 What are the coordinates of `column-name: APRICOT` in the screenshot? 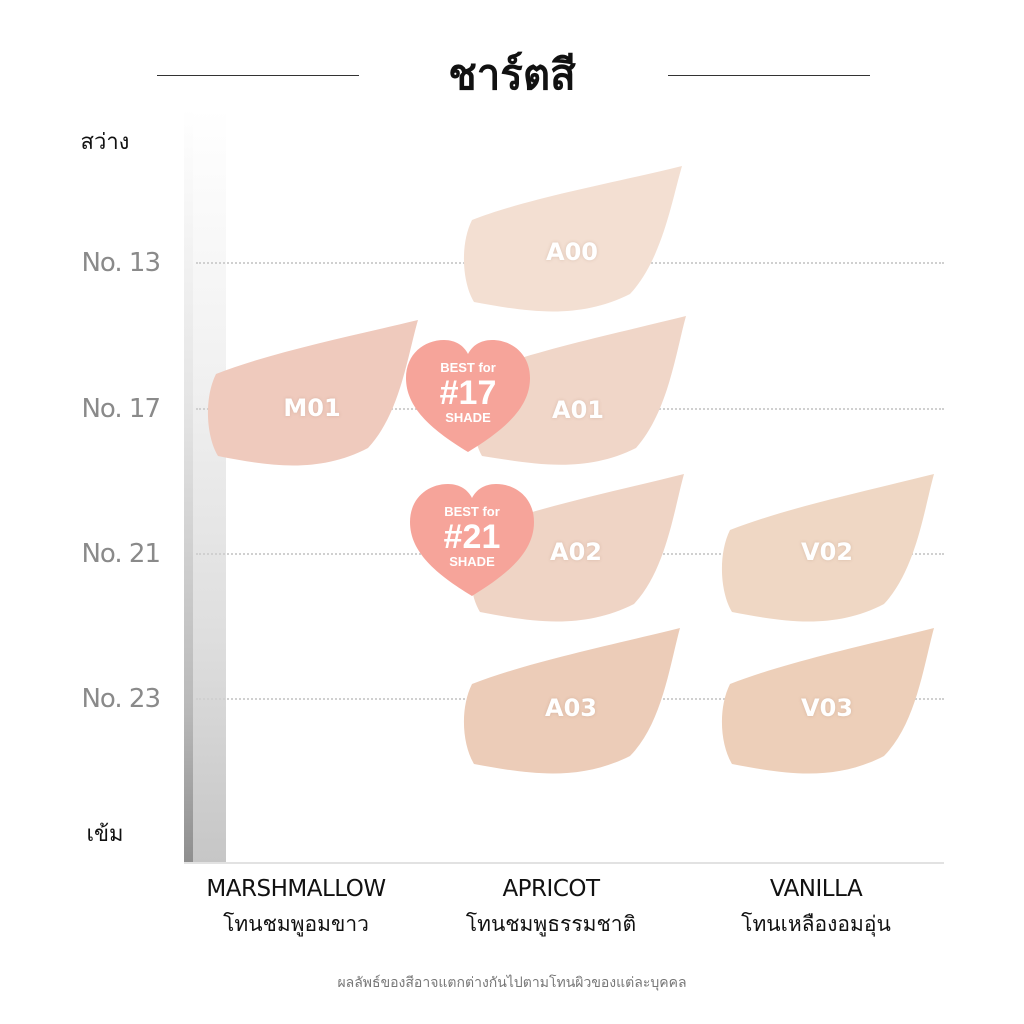 It's located at (551, 889).